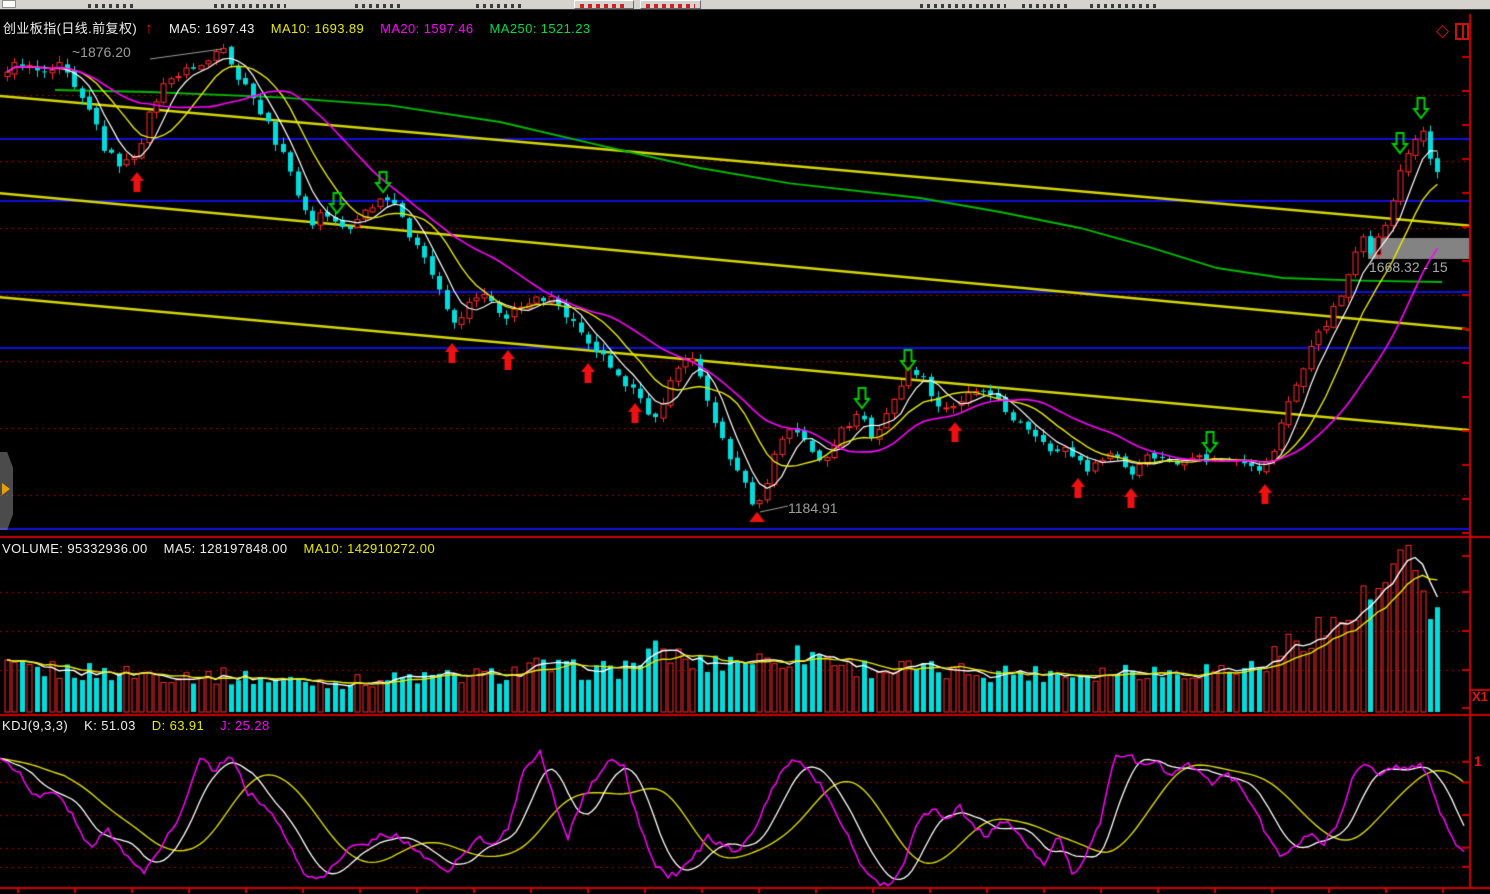 The image size is (1490, 894). I want to click on chart-title: 创业板指(日线.前复权), so click(70, 28).